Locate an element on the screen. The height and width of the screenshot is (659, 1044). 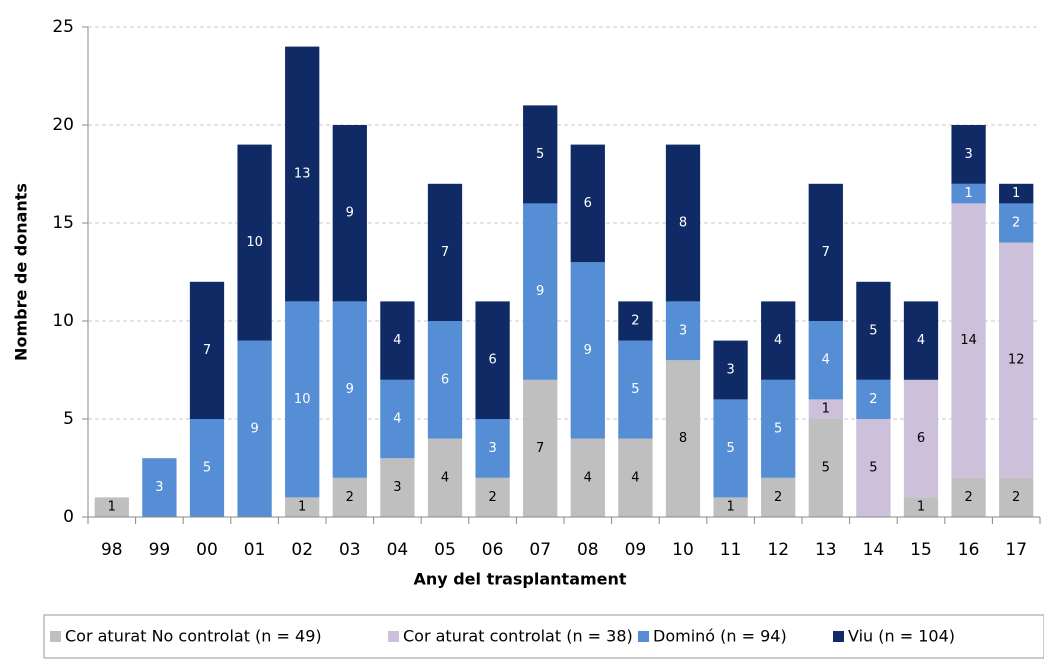
y-tick-label: 25 is located at coordinates (63, 27).